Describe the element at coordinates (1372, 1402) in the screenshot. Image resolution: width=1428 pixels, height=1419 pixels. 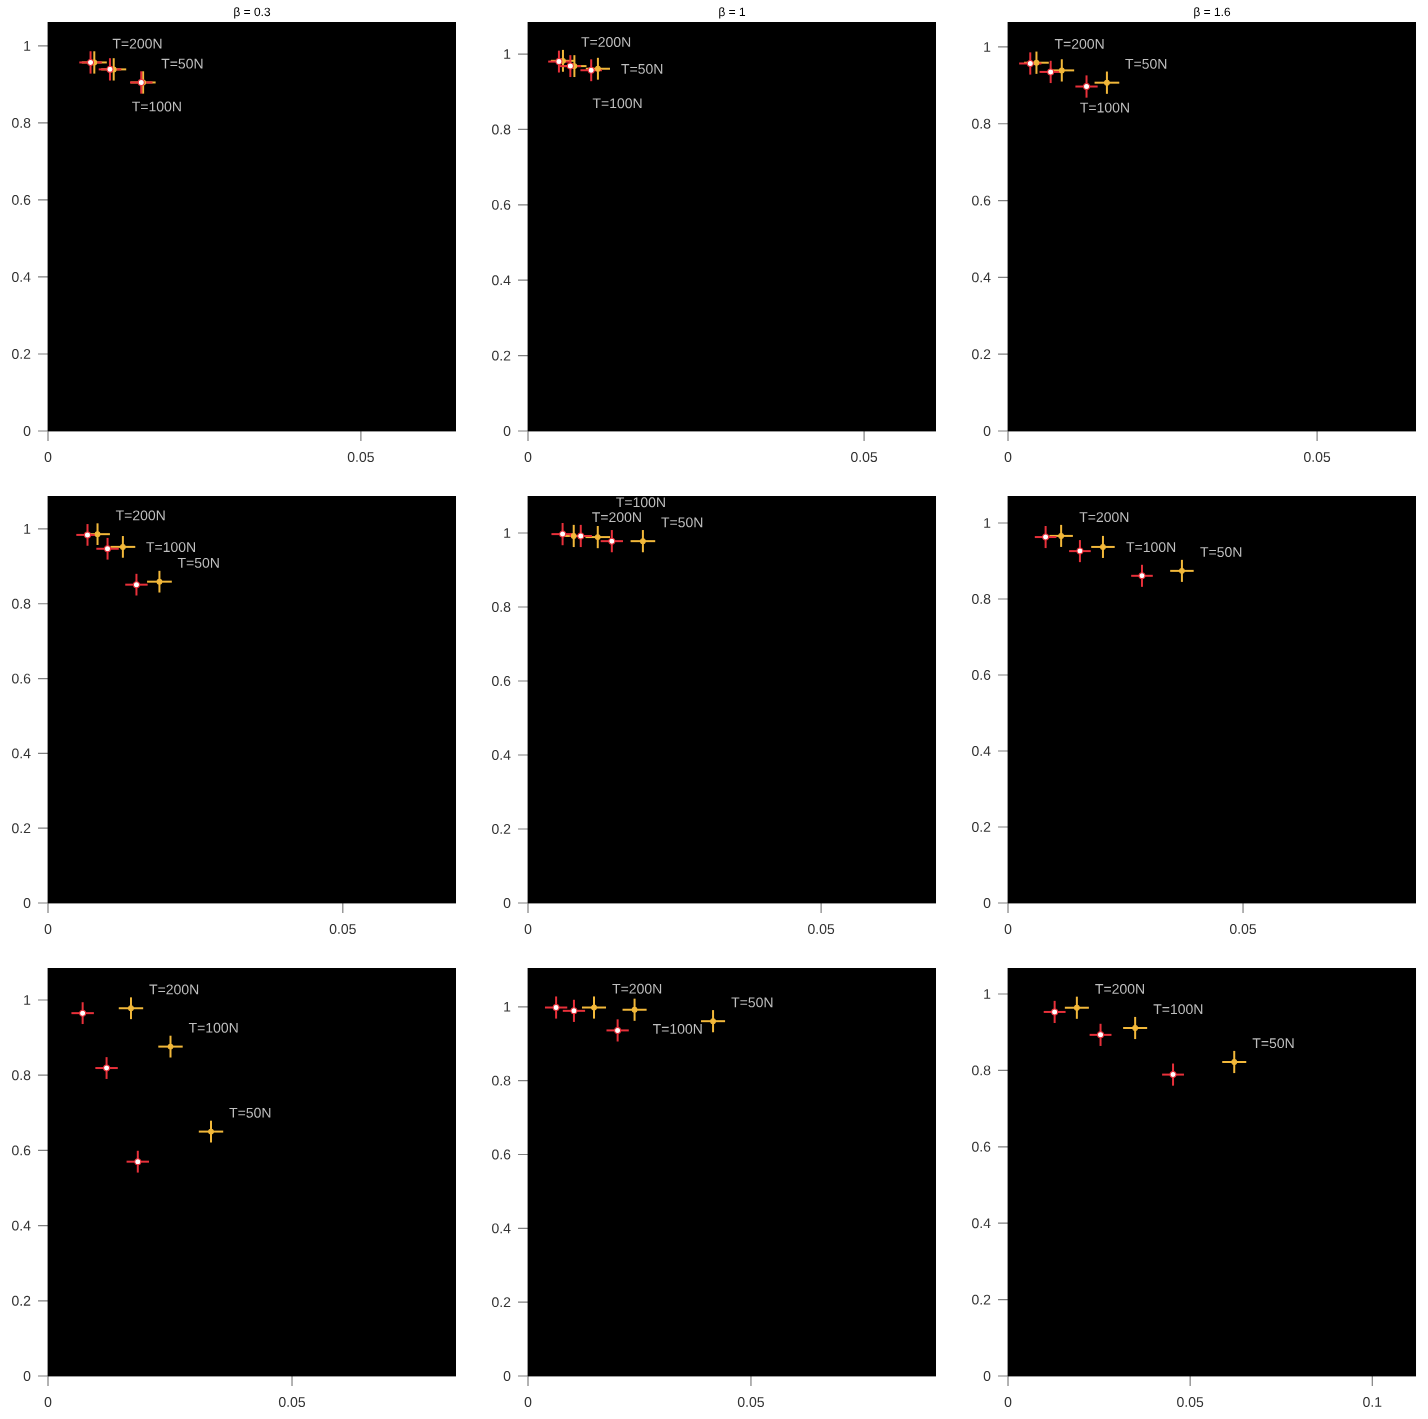
I see `x-tick-label: 0.1` at that location.